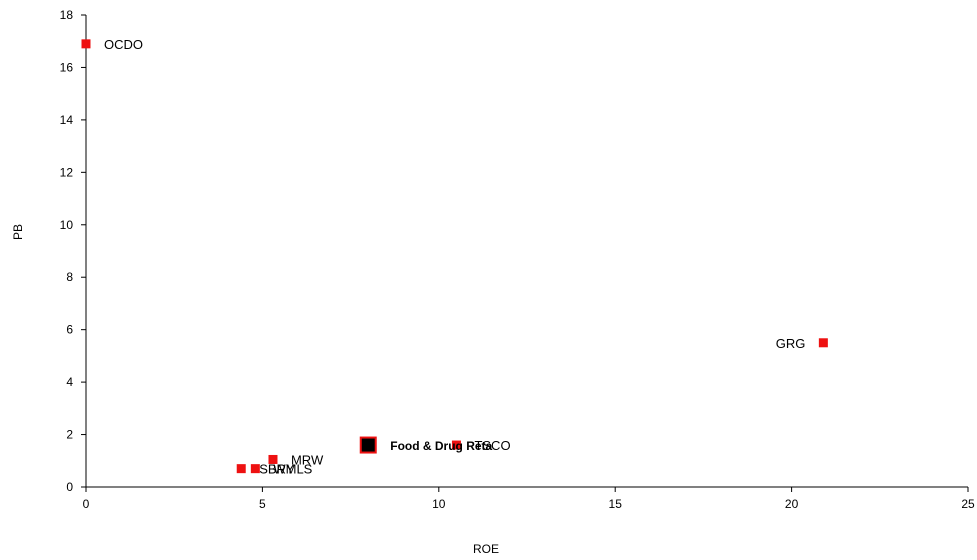 The width and height of the screenshot is (977, 560). Describe the element at coordinates (67, 225) in the screenshot. I see `y-tick-label: 10` at that location.